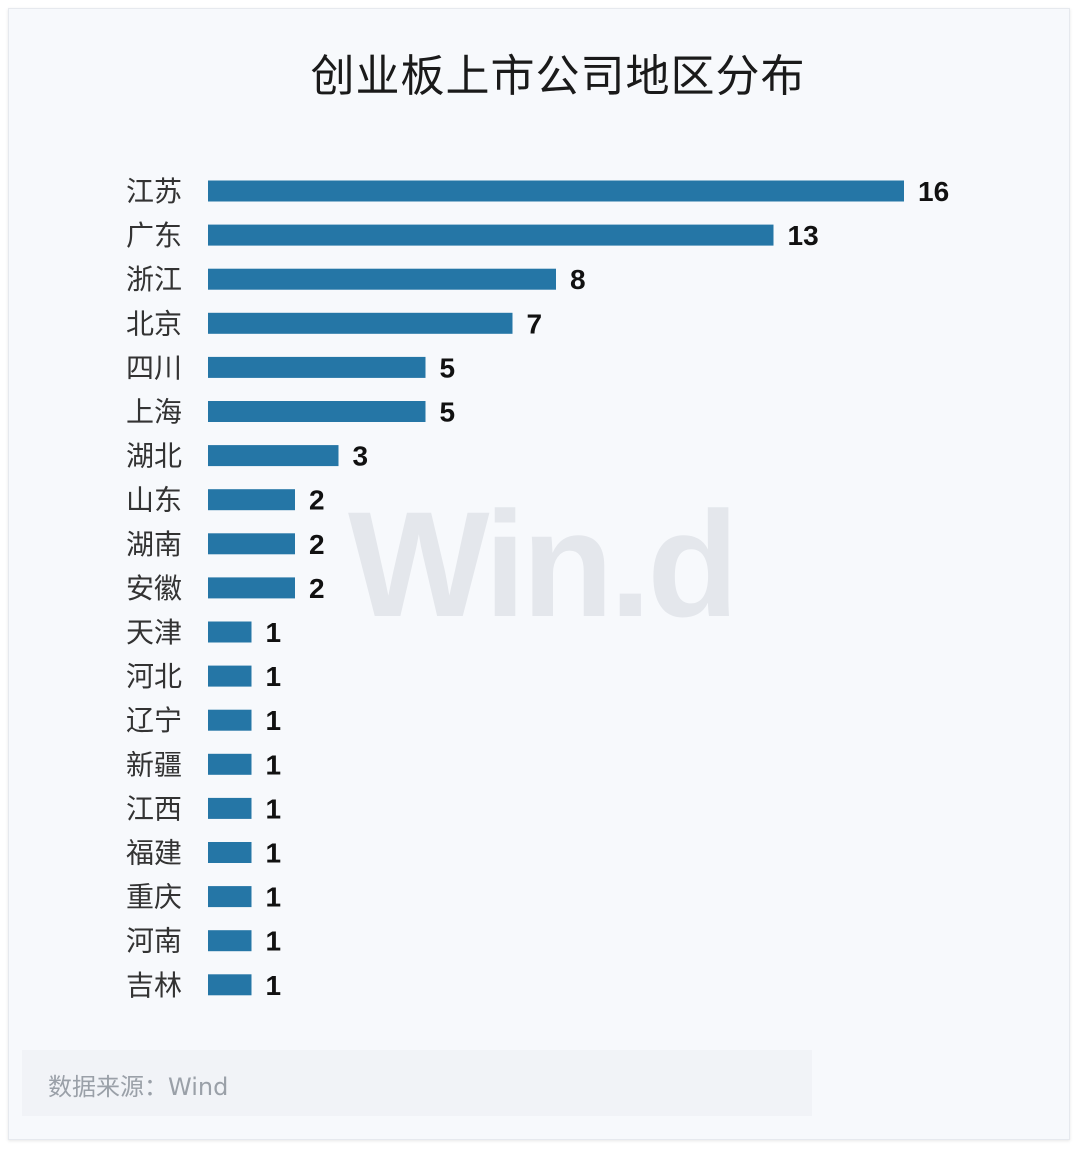 Image resolution: width=1080 pixels, height=1153 pixels. Describe the element at coordinates (933, 191) in the screenshot. I see `data-label: 16` at that location.